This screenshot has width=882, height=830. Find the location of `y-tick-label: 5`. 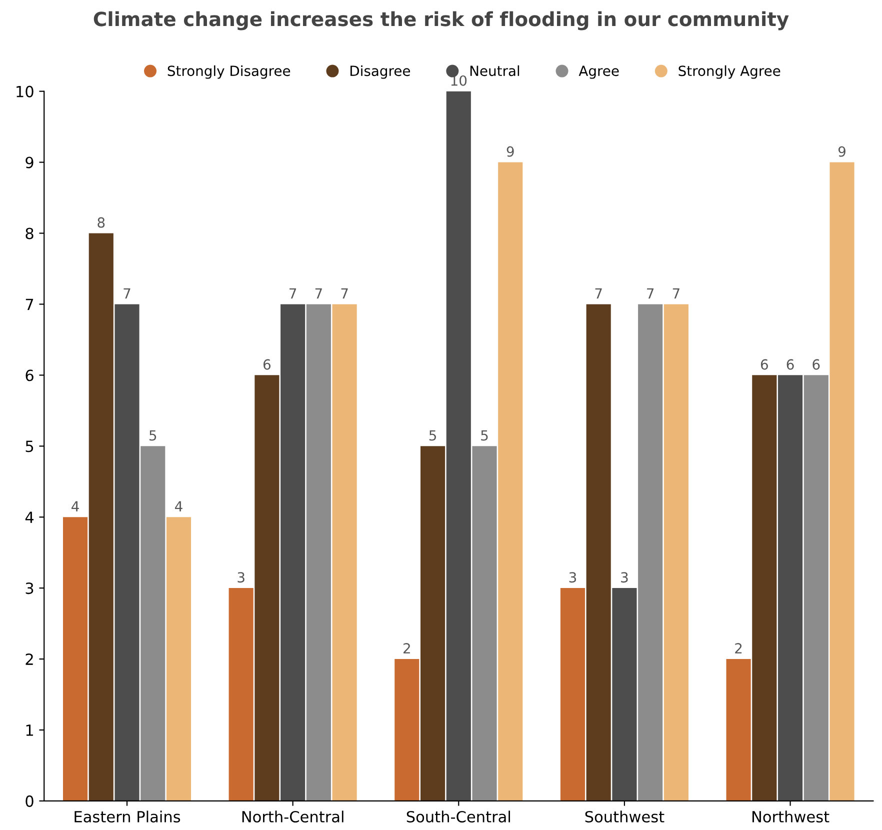

y-tick-label: 5 is located at coordinates (30, 446).